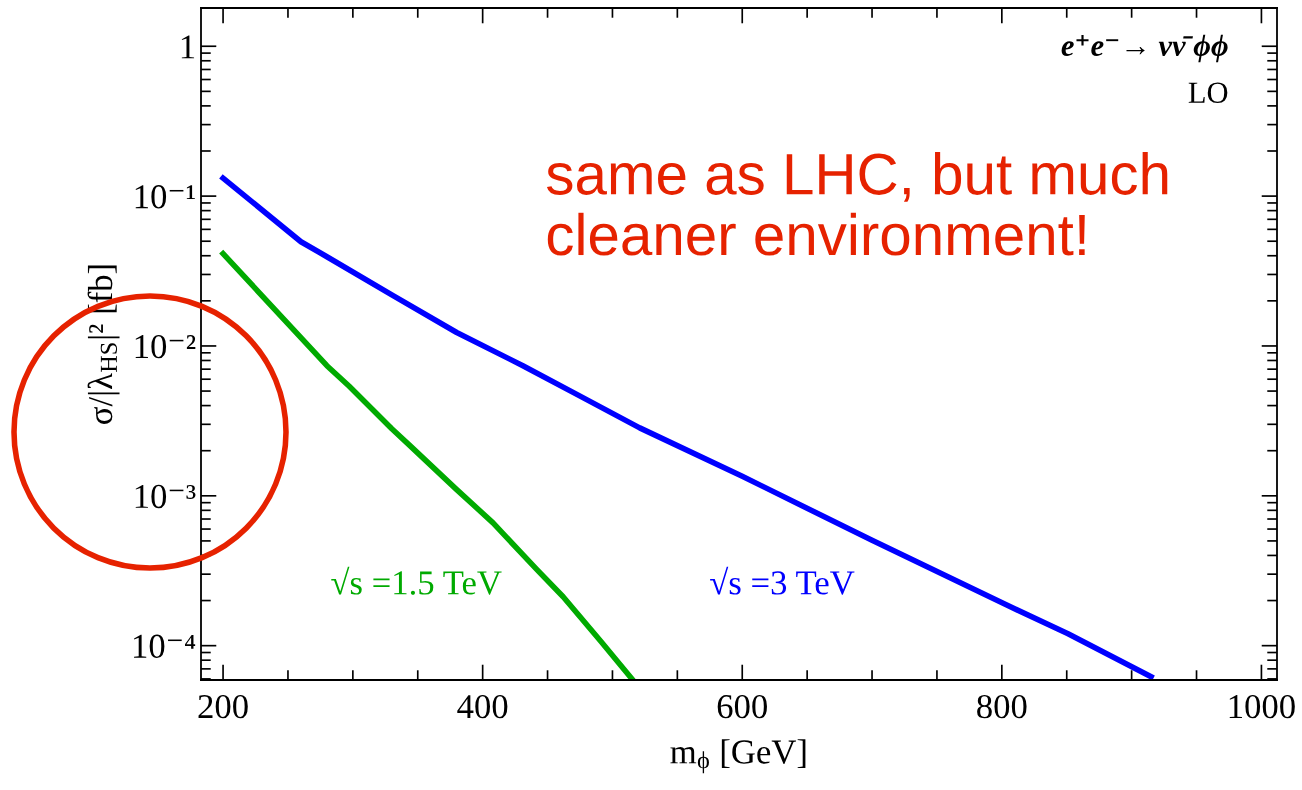 This screenshot has height=790, width=1302. I want to click on series-label: √s =1.5 TeV, so click(416, 580).